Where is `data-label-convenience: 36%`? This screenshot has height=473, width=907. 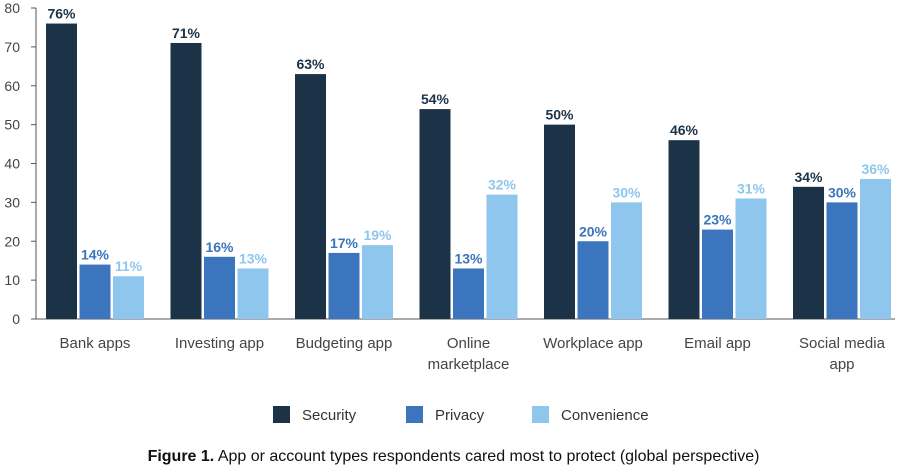
data-label-convenience: 36% is located at coordinates (875, 169).